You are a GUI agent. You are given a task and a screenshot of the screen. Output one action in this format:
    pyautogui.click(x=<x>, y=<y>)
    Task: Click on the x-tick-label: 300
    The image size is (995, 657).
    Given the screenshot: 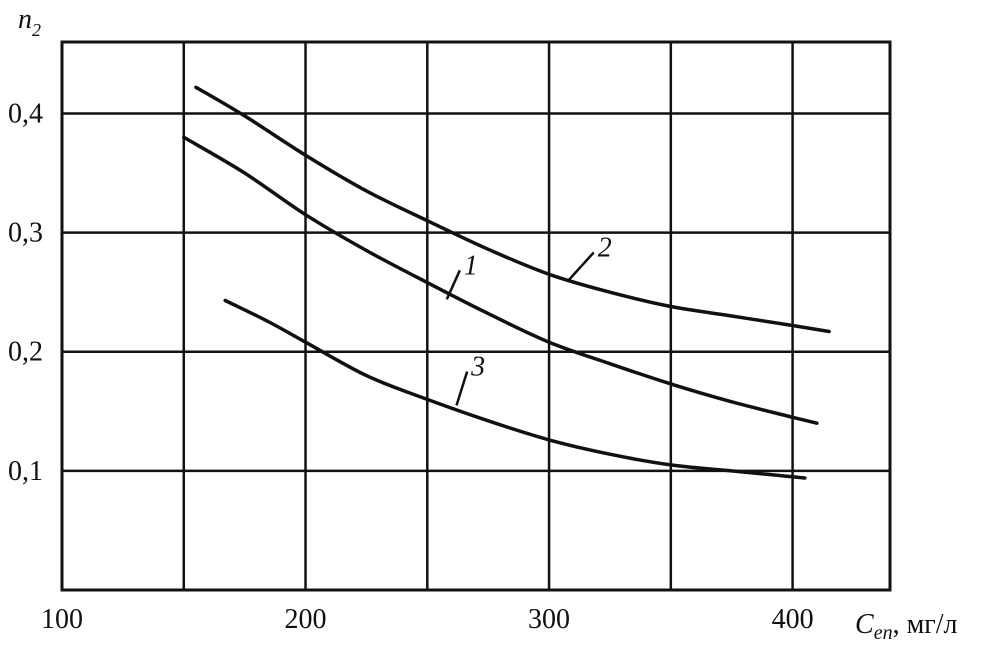 What is the action you would take?
    pyautogui.click(x=549, y=619)
    